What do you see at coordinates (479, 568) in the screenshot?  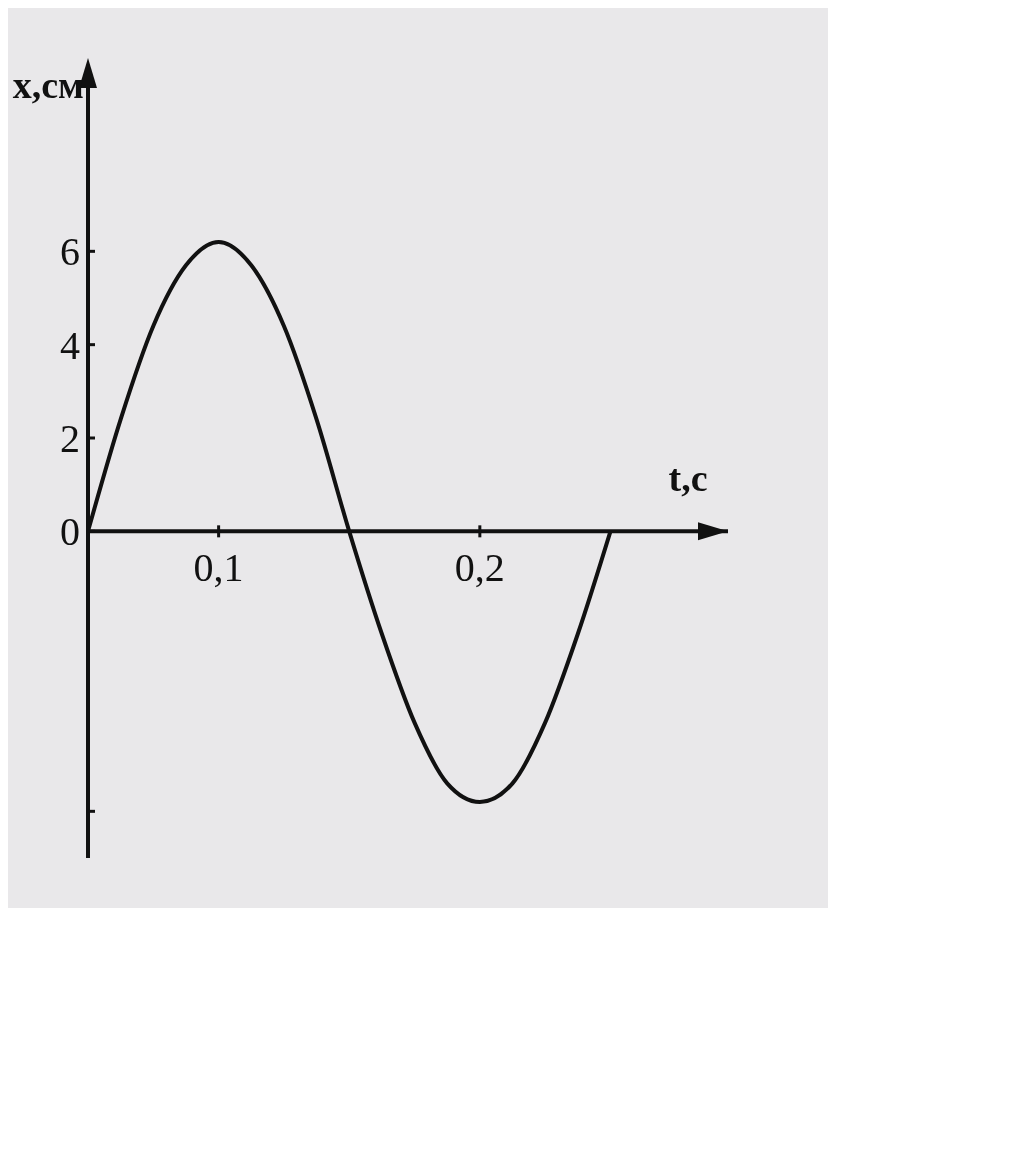 I see `x-tick-label: 0,2` at bounding box center [479, 568].